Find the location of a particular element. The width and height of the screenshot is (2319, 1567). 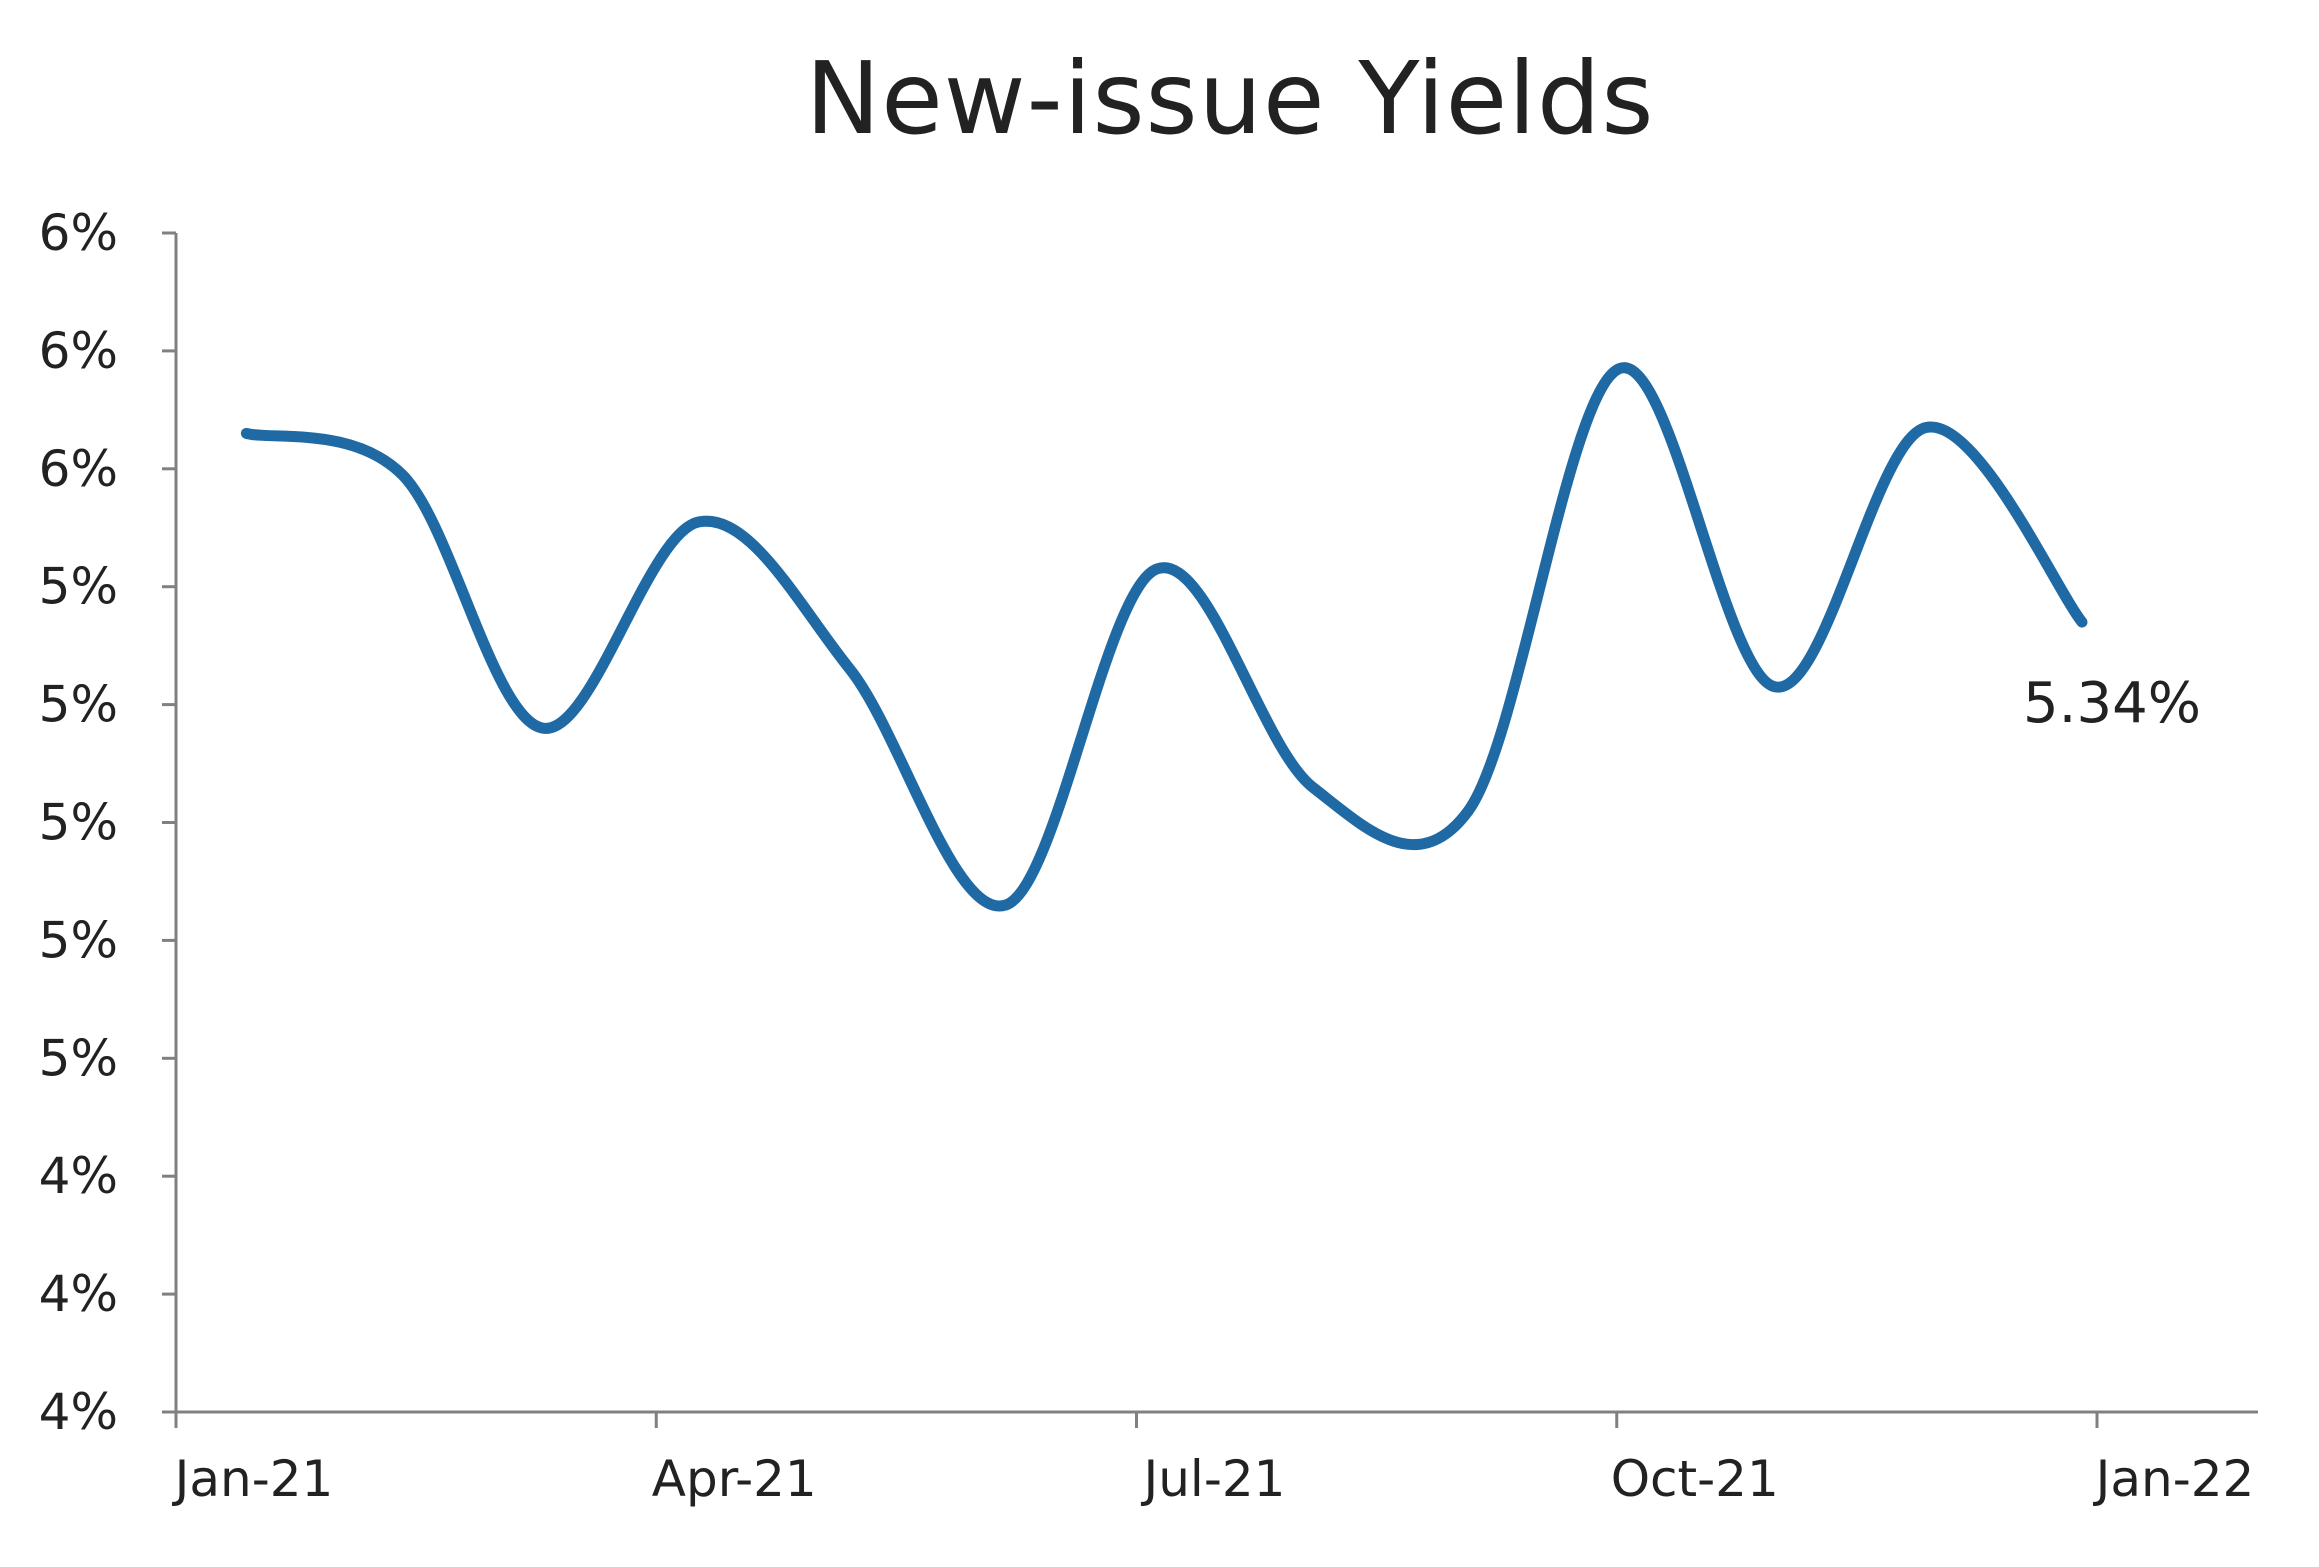

x-tick-label: Jul-21 is located at coordinates (1213, 1479).